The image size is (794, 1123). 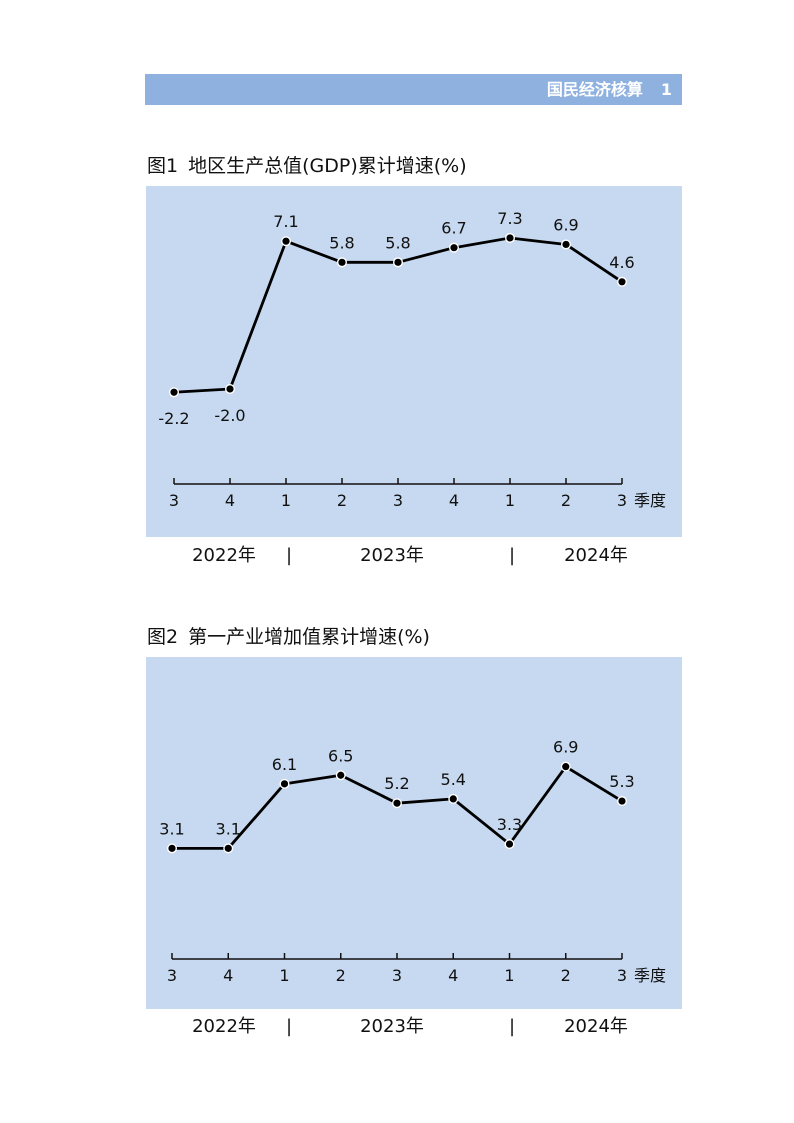 What do you see at coordinates (666, 89) in the screenshot?
I see `page-number: 1` at bounding box center [666, 89].